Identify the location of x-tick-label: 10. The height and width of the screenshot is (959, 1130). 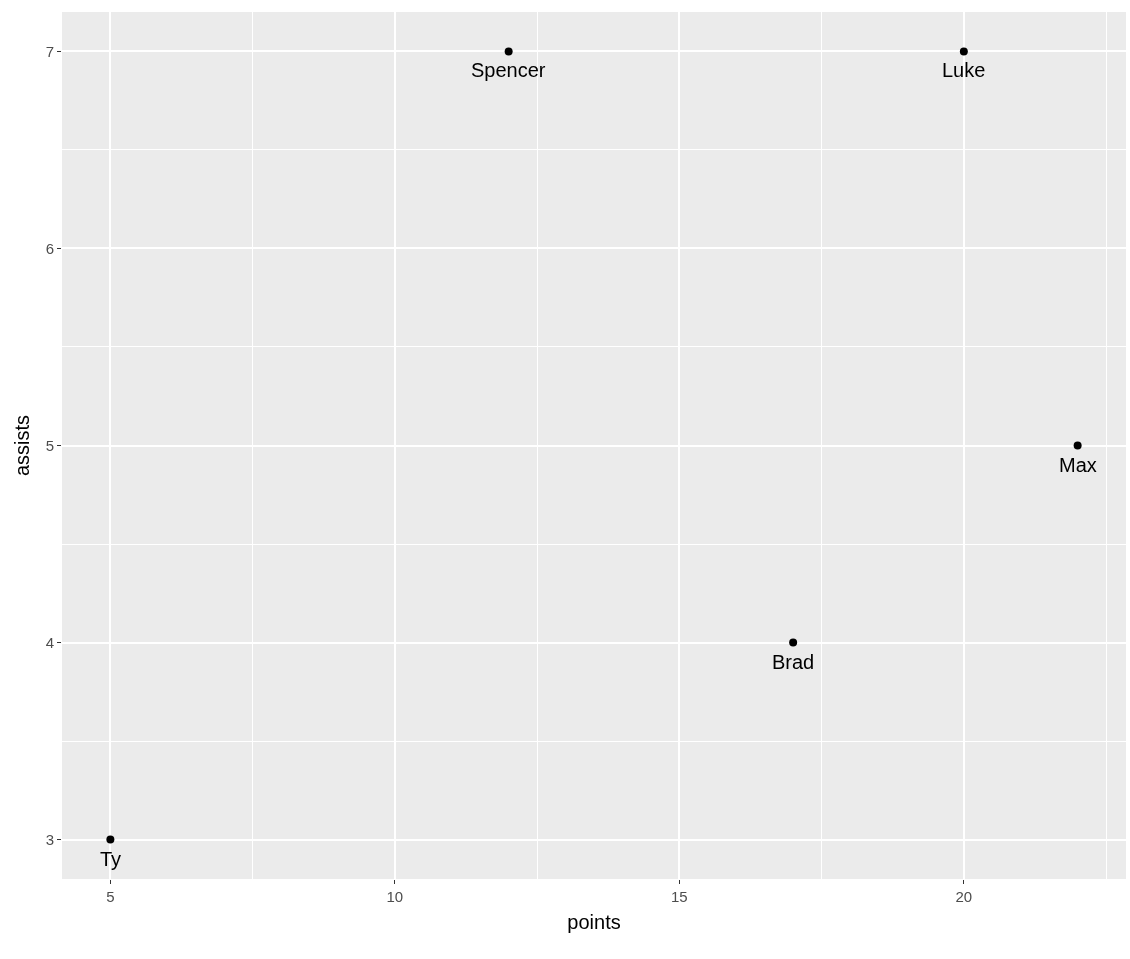
(395, 896).